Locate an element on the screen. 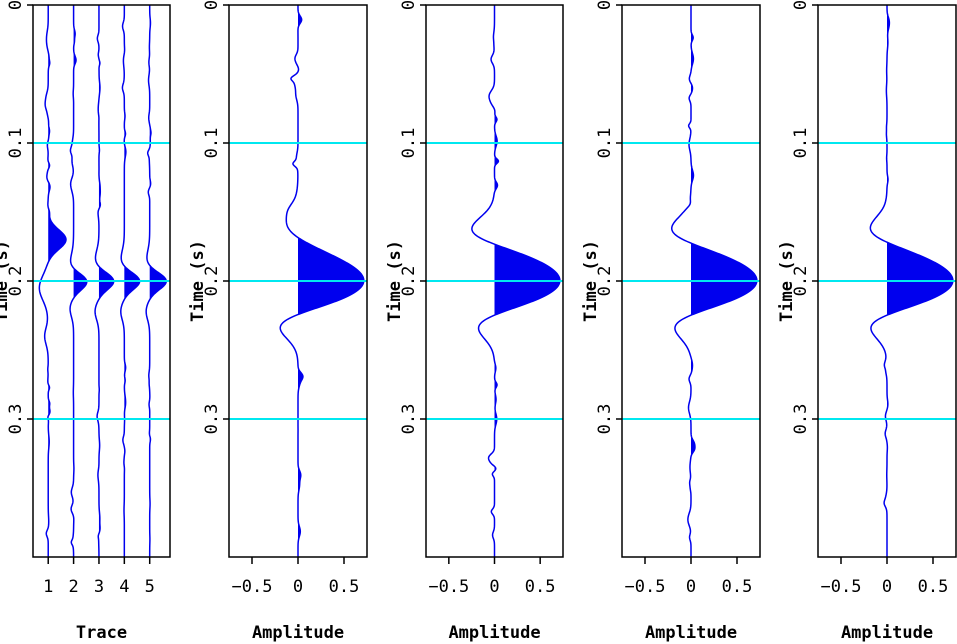 The height and width of the screenshot is (644, 957). xtick-label: 5 is located at coordinates (150, 587).